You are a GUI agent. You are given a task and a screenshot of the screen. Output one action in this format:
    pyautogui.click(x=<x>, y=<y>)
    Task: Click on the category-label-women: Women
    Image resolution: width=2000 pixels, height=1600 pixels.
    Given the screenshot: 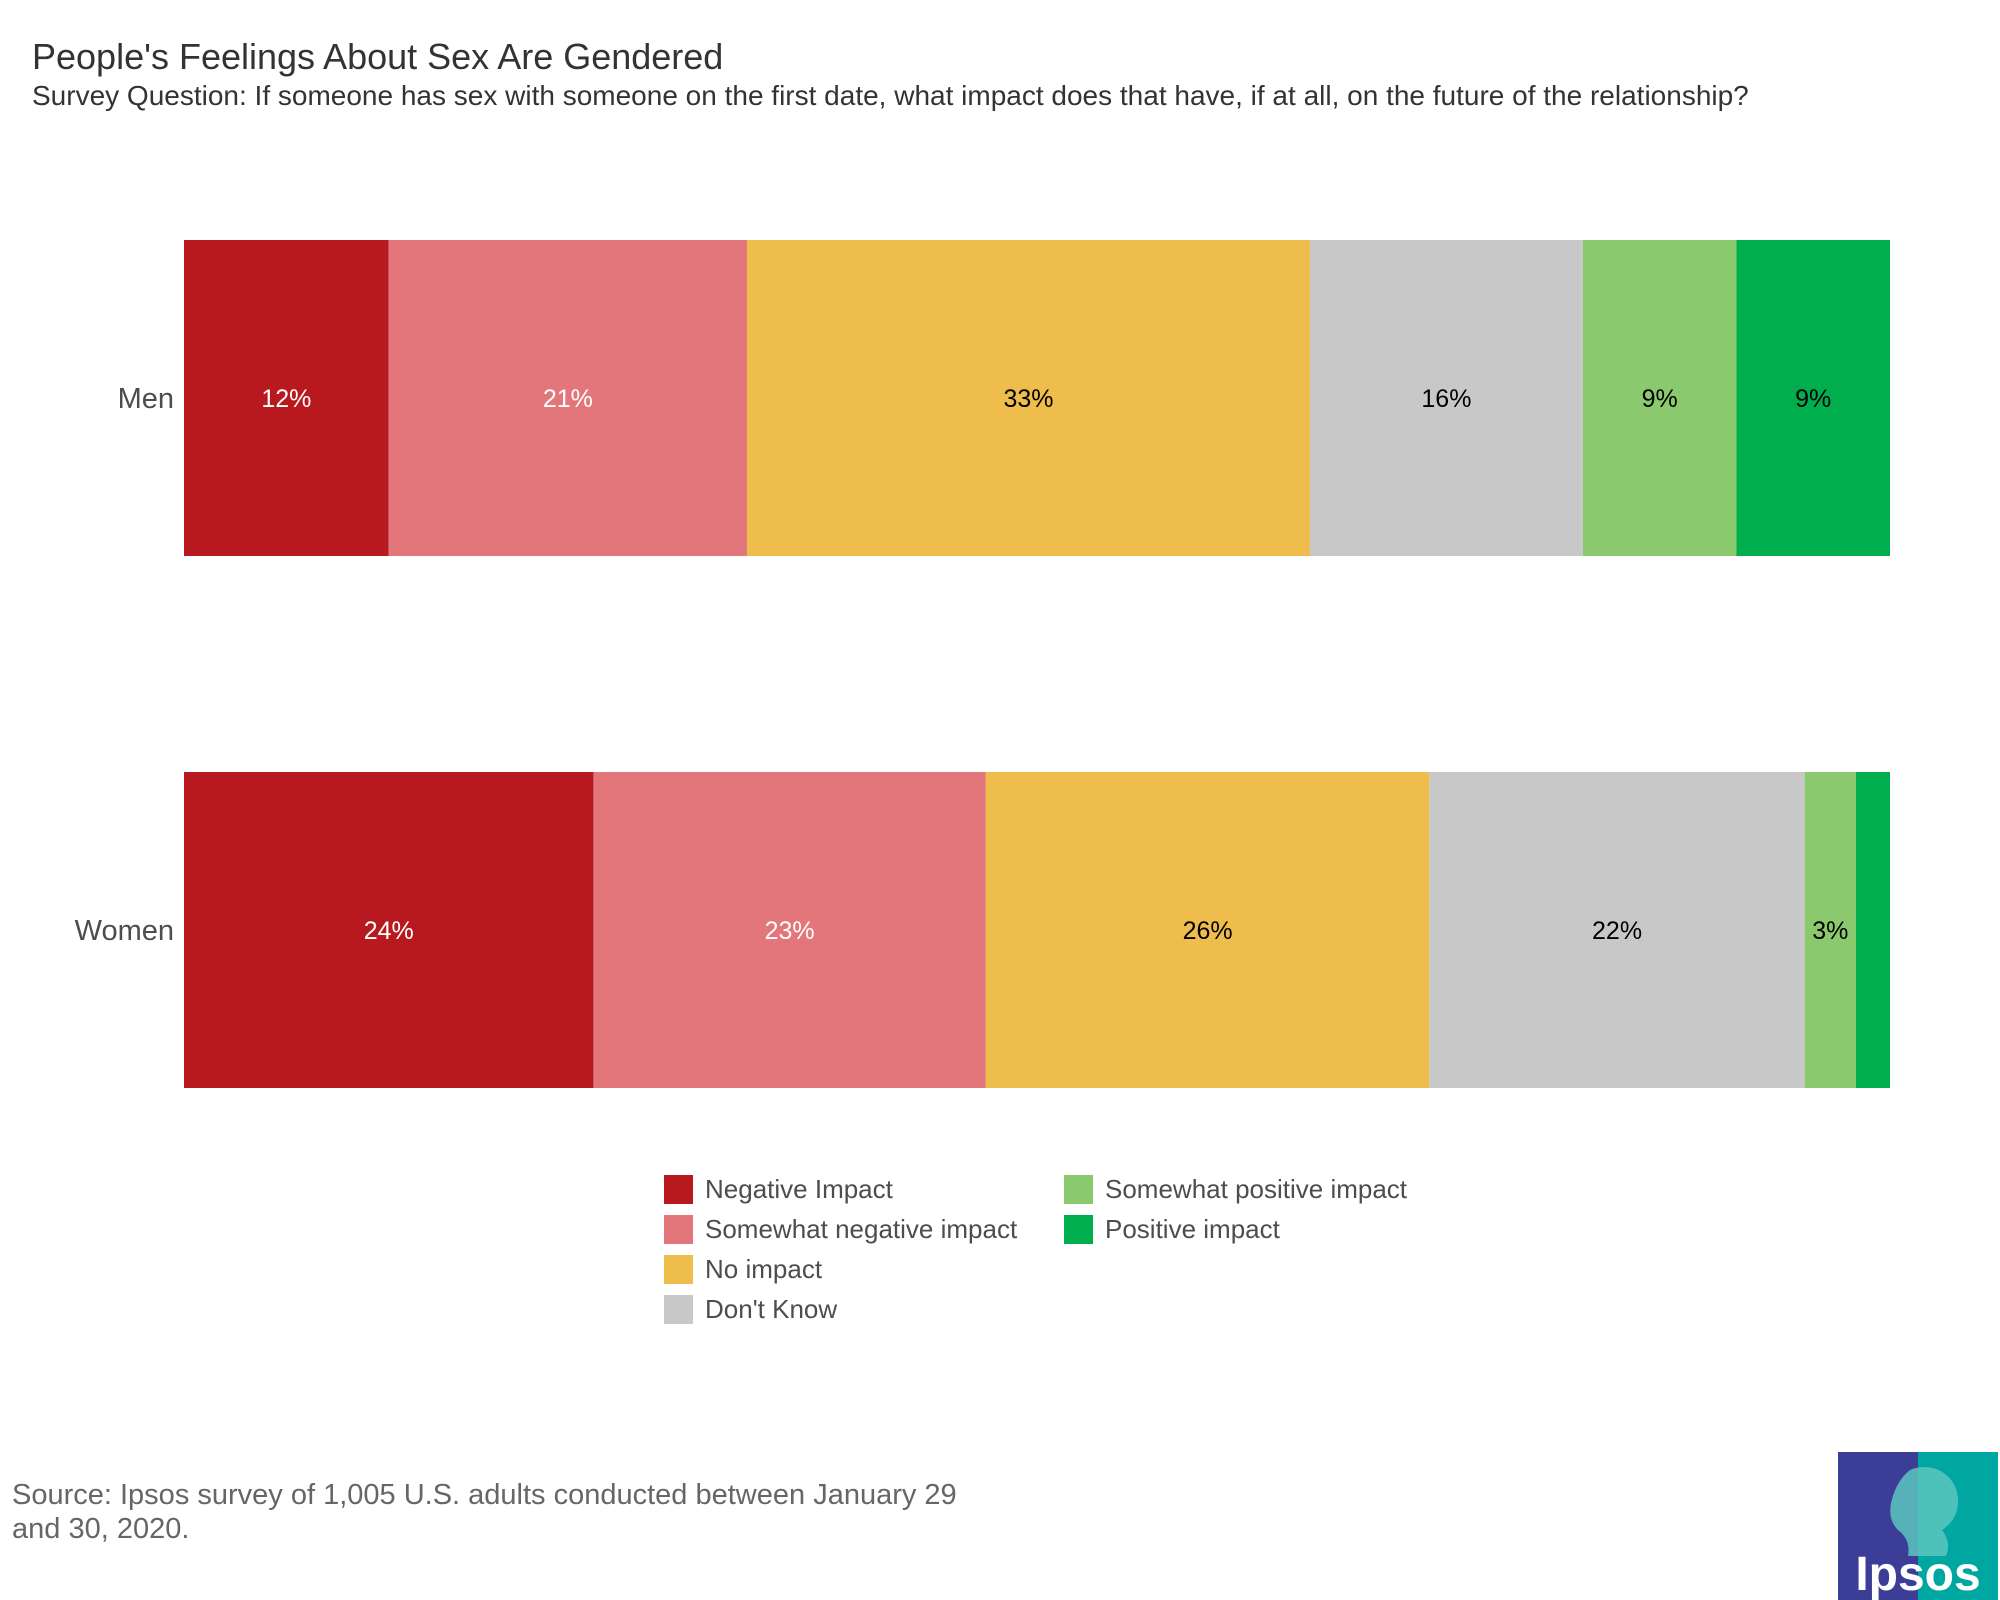 What is the action you would take?
    pyautogui.click(x=124, y=931)
    